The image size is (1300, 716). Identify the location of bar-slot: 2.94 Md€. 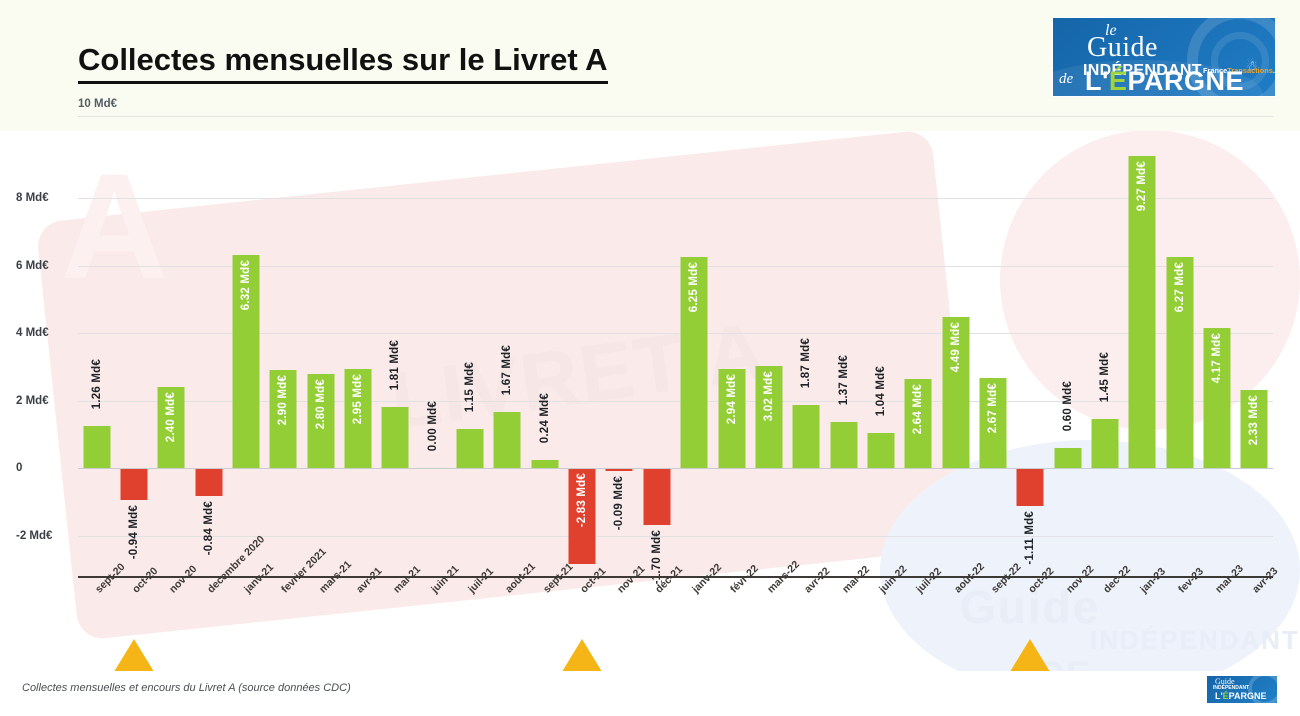
(731, 353).